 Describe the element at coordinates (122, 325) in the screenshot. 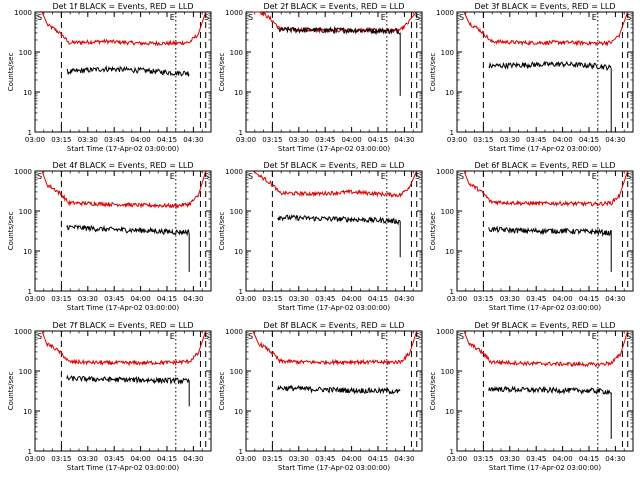

I see `panel-title: Det 7f BLACK = Events, RED = LLD` at that location.